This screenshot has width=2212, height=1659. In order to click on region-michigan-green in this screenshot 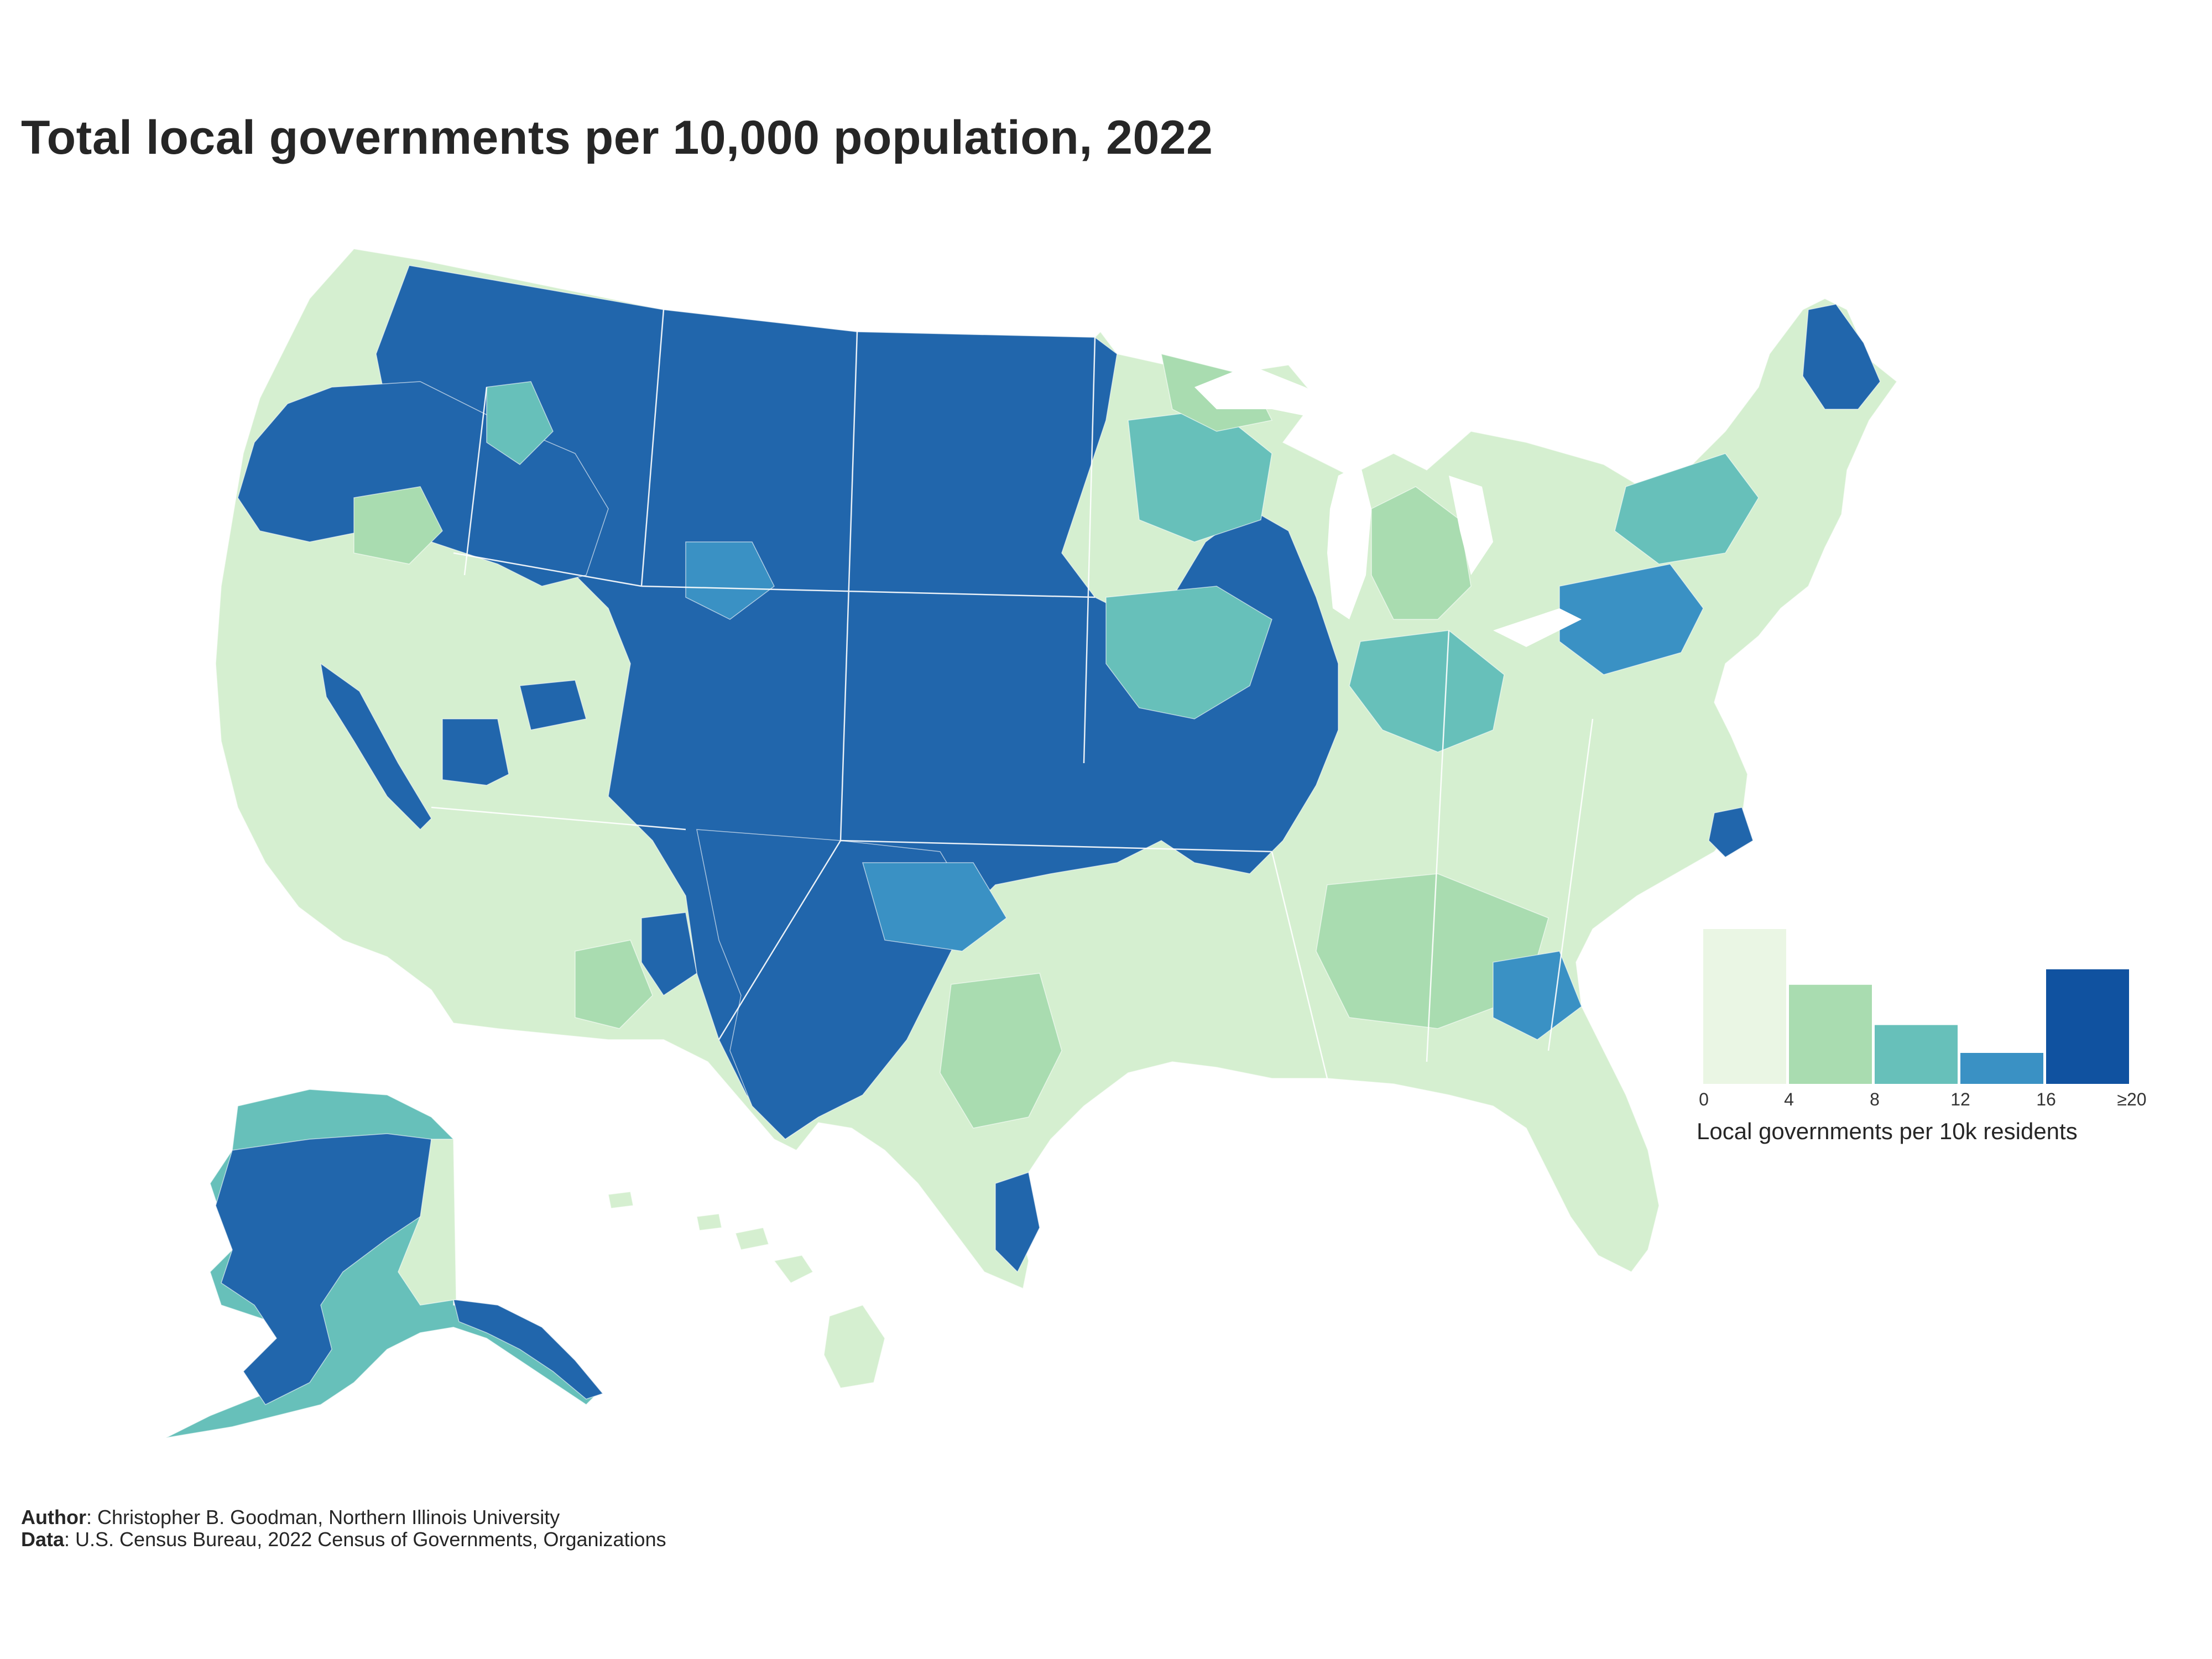, I will do `click(1421, 553)`.